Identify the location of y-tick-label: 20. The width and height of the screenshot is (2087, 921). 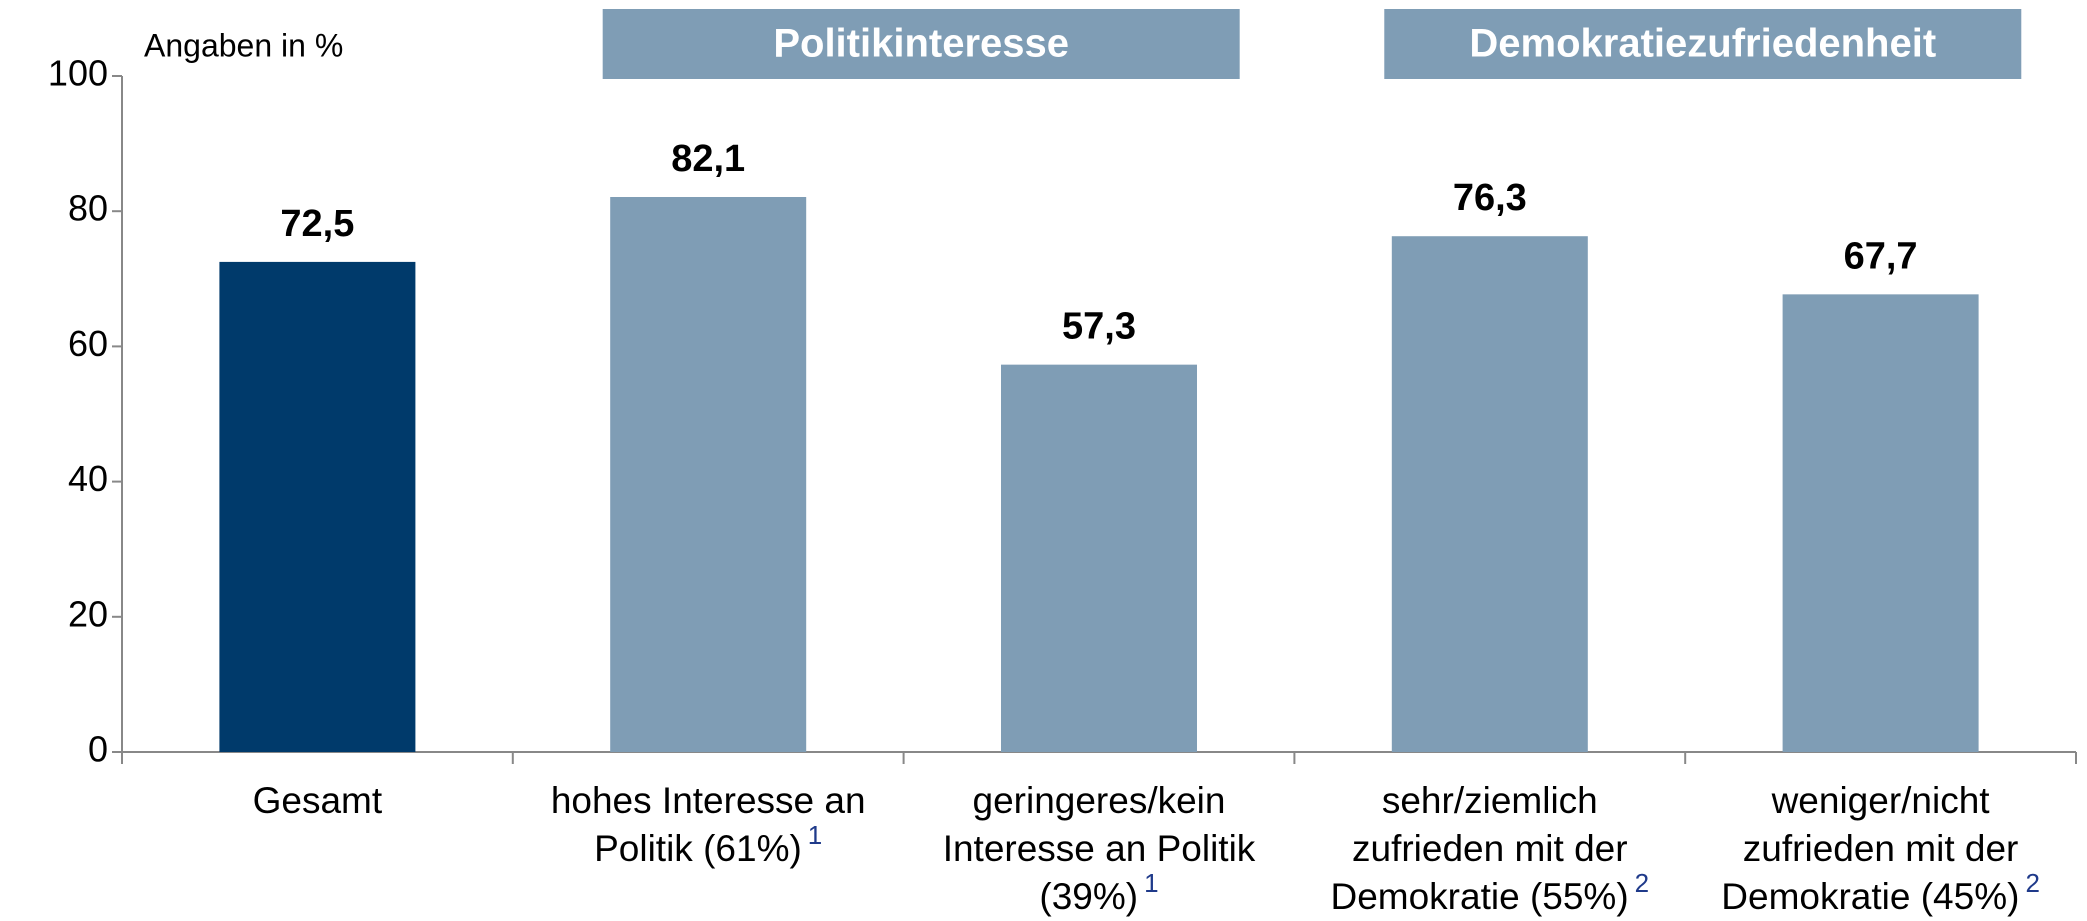
(88, 613).